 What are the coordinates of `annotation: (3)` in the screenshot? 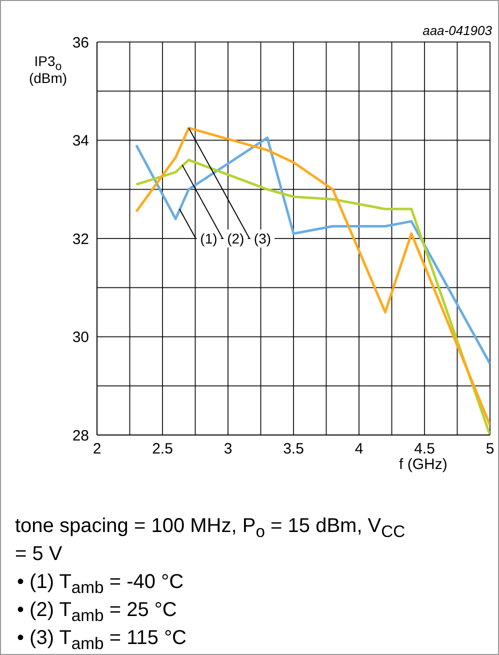 It's located at (263, 238).